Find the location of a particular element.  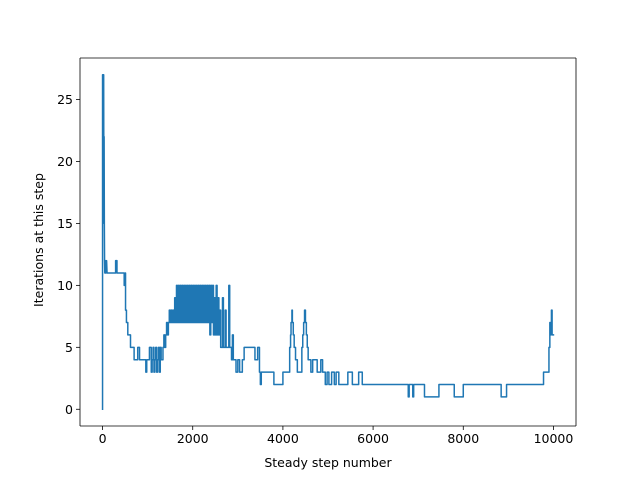

y-tick-label: 10 is located at coordinates (65, 285).